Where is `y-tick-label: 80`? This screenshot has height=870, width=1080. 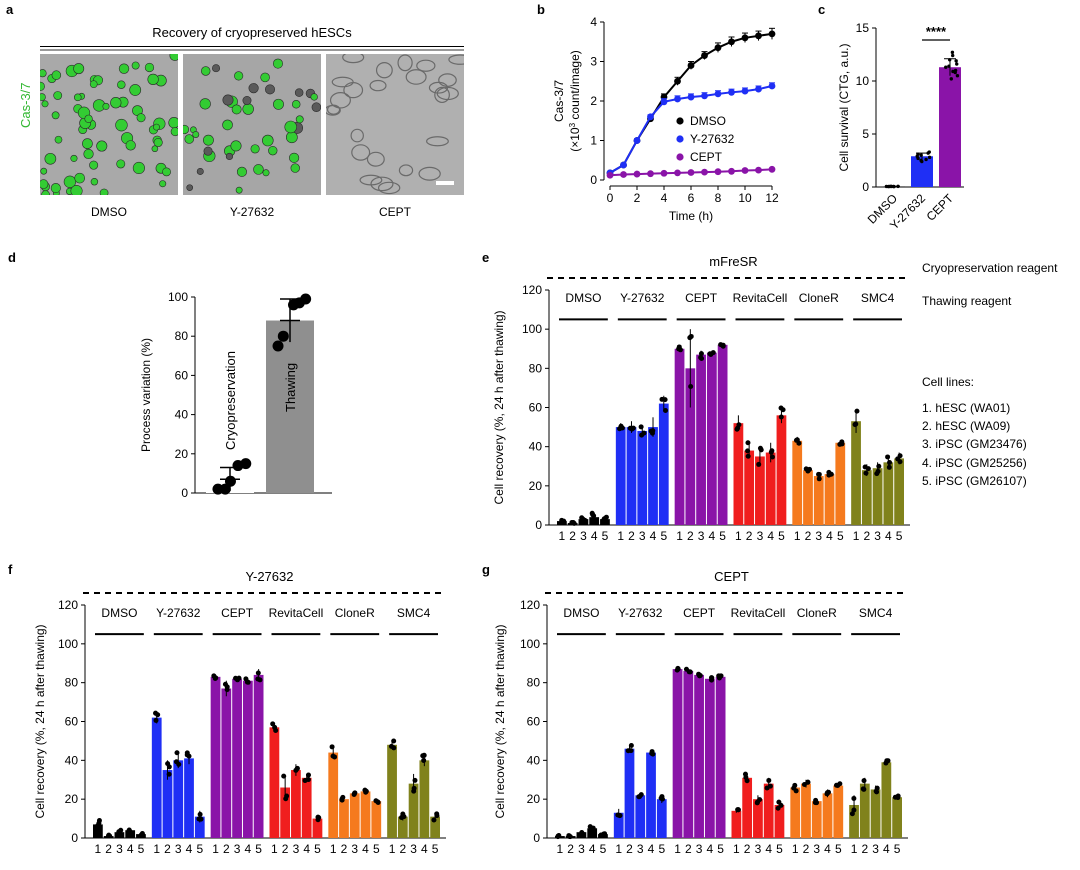
y-tick-label: 80 is located at coordinates (534, 683).